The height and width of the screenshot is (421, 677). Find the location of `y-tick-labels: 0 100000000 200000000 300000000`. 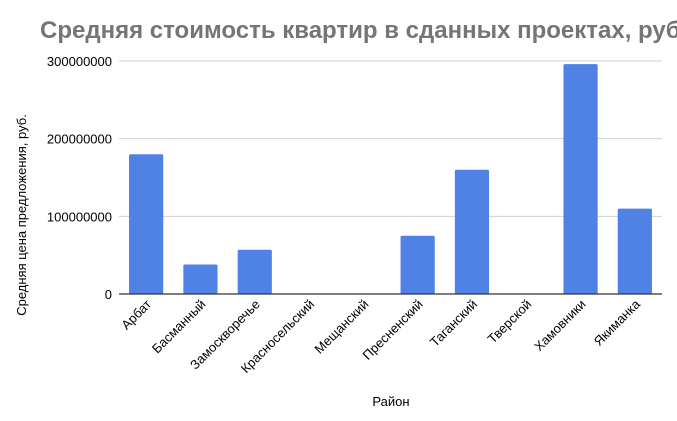

y-tick-labels: 0 100000000 200000000 300000000 is located at coordinates (79, 178).